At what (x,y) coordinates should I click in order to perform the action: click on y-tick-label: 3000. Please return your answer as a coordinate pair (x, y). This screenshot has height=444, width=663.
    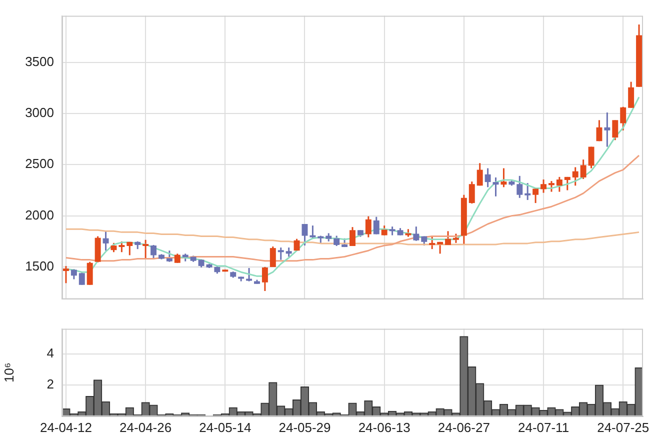
    Looking at the image, I should click on (39, 112).